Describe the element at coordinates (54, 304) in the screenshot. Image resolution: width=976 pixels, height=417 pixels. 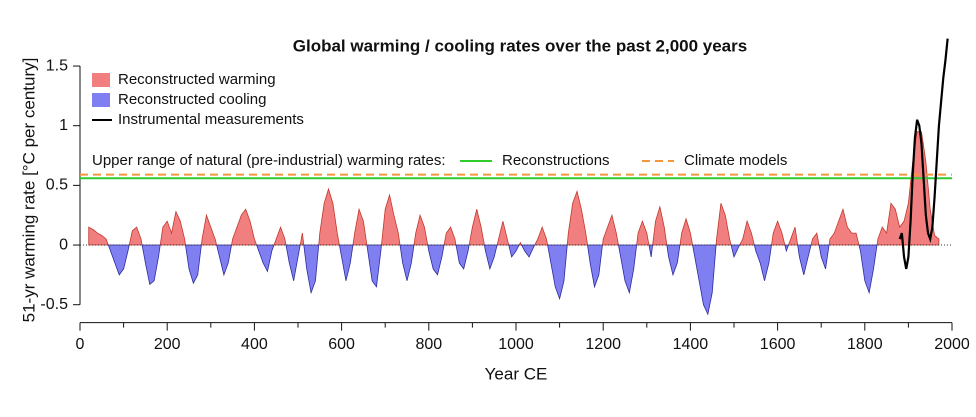
I see `y-tick-label: -0.5` at that location.